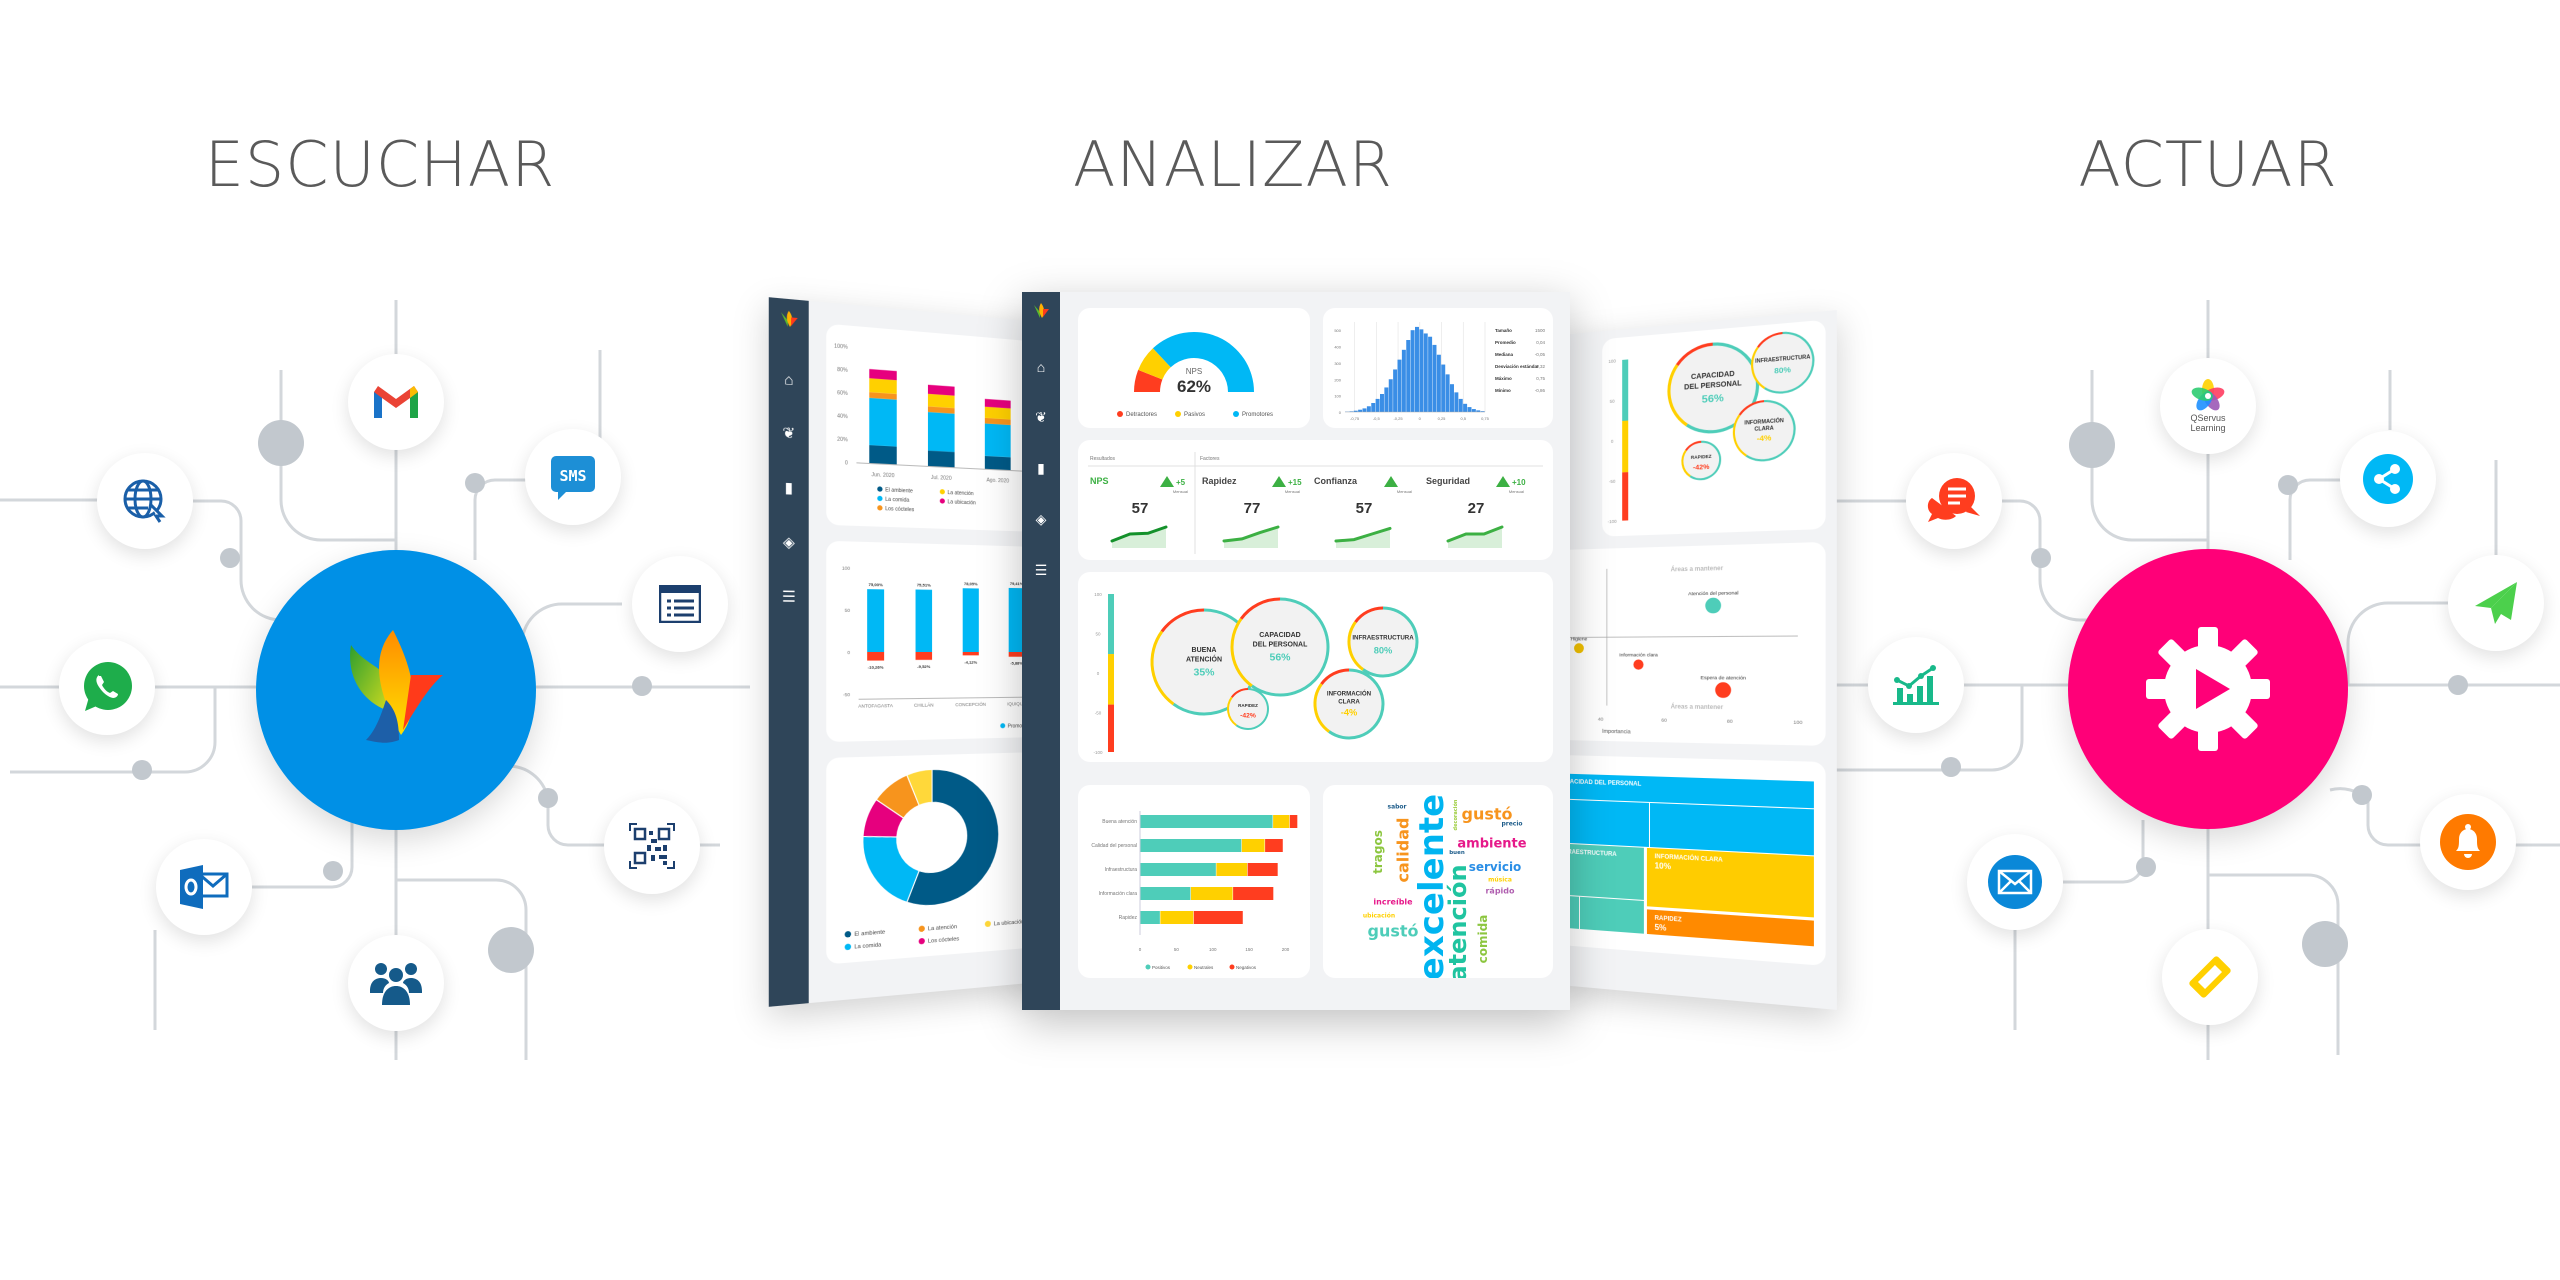  What do you see at coordinates (1165, 893) in the screenshot?
I see `bar-segment-positivos` at bounding box center [1165, 893].